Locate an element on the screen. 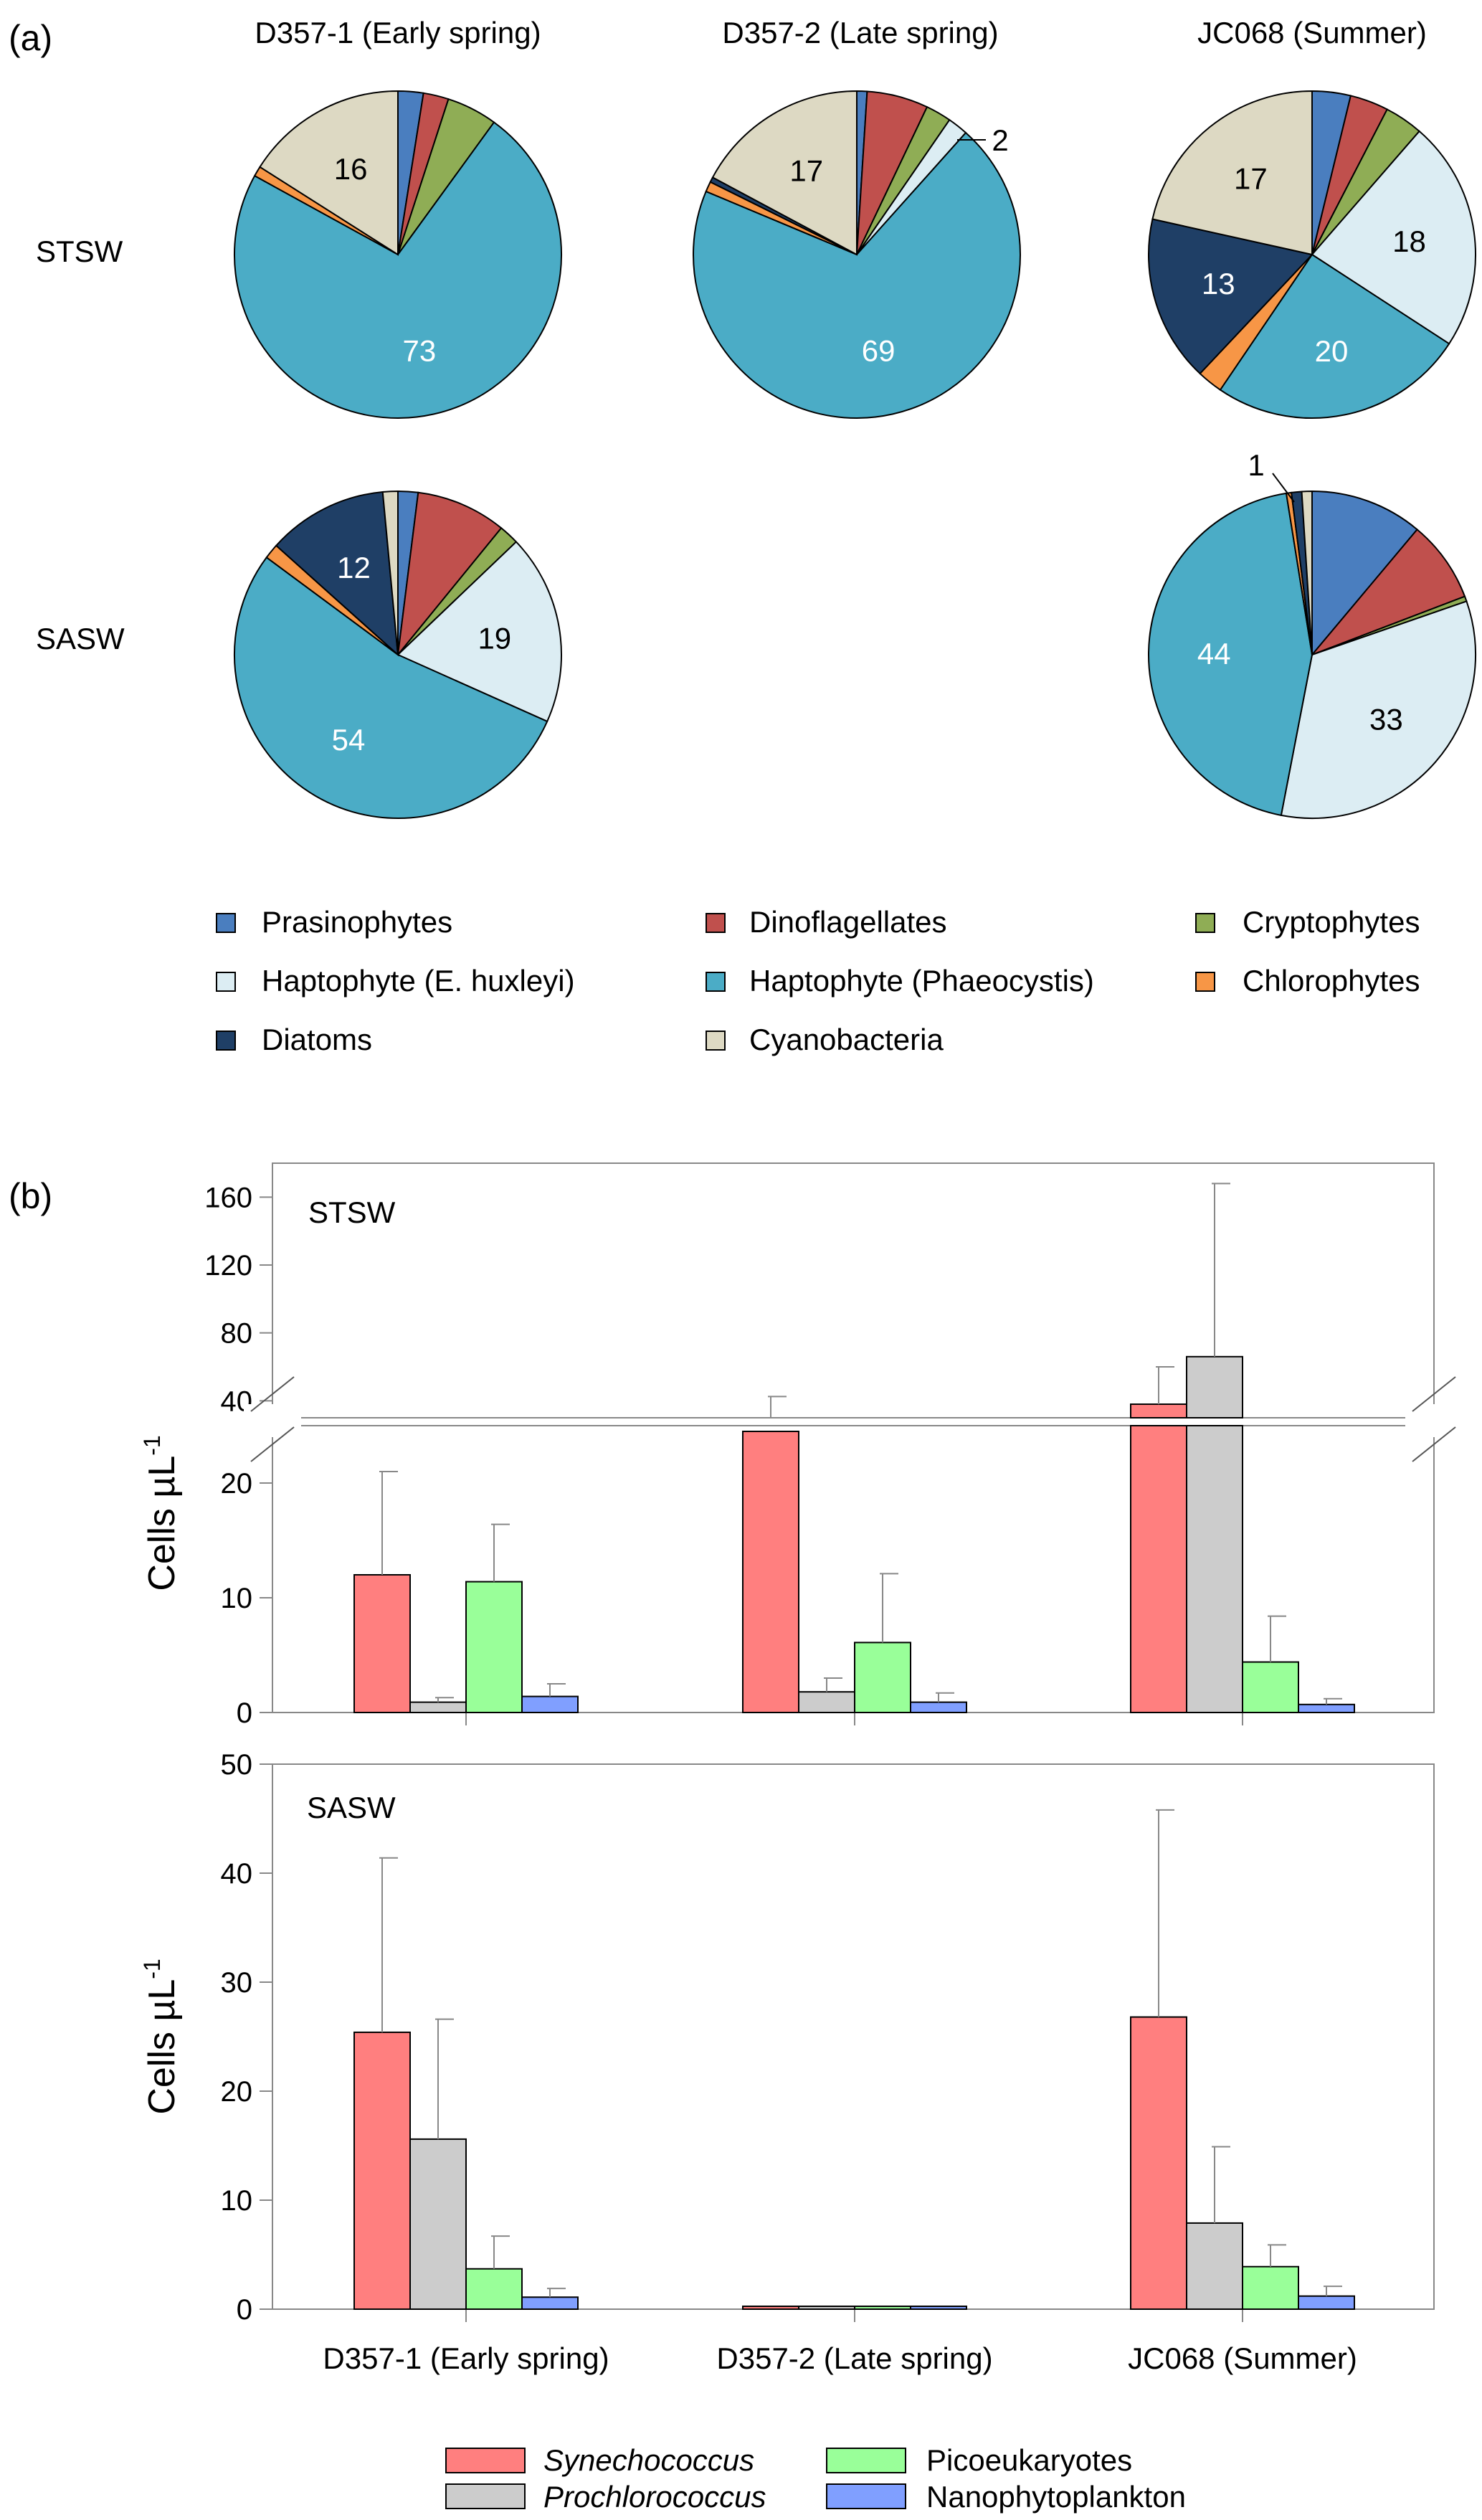 The image size is (1482, 2520). legend-label-chlorophytes: Chlorophytes is located at coordinates (1331, 981).